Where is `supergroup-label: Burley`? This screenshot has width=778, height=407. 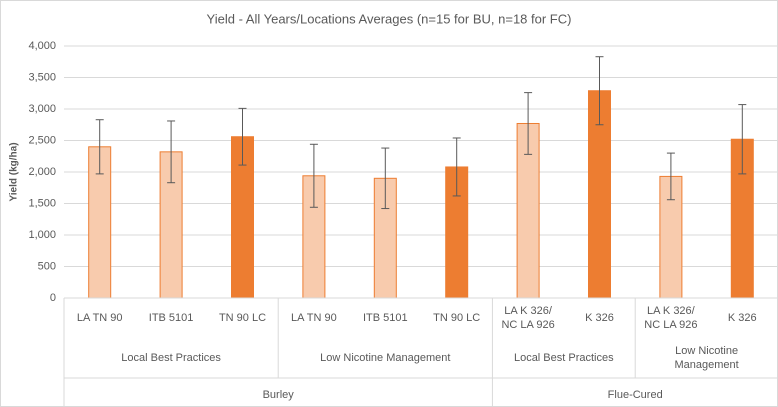
supergroup-label: Burley is located at coordinates (278, 395).